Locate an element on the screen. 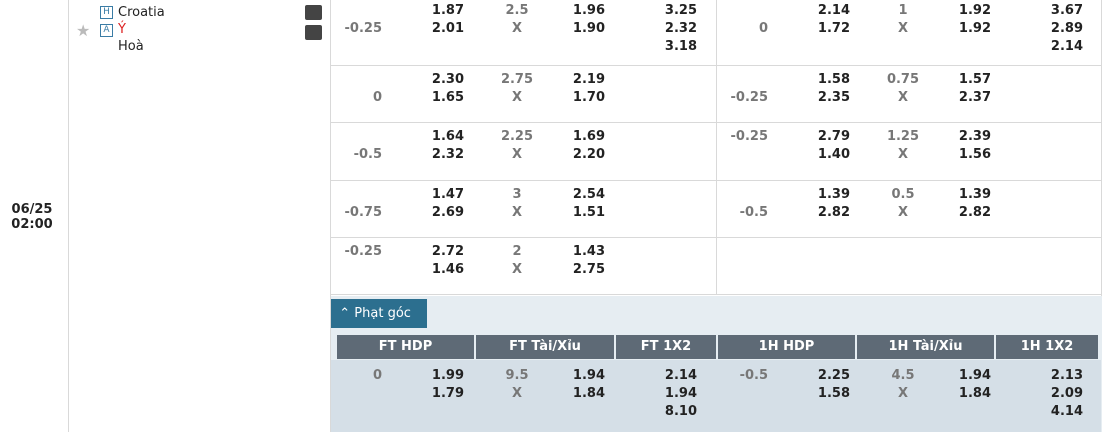 The height and width of the screenshot is (432, 1102). x12-odds: 2.13 is located at coordinates (1066, 375).